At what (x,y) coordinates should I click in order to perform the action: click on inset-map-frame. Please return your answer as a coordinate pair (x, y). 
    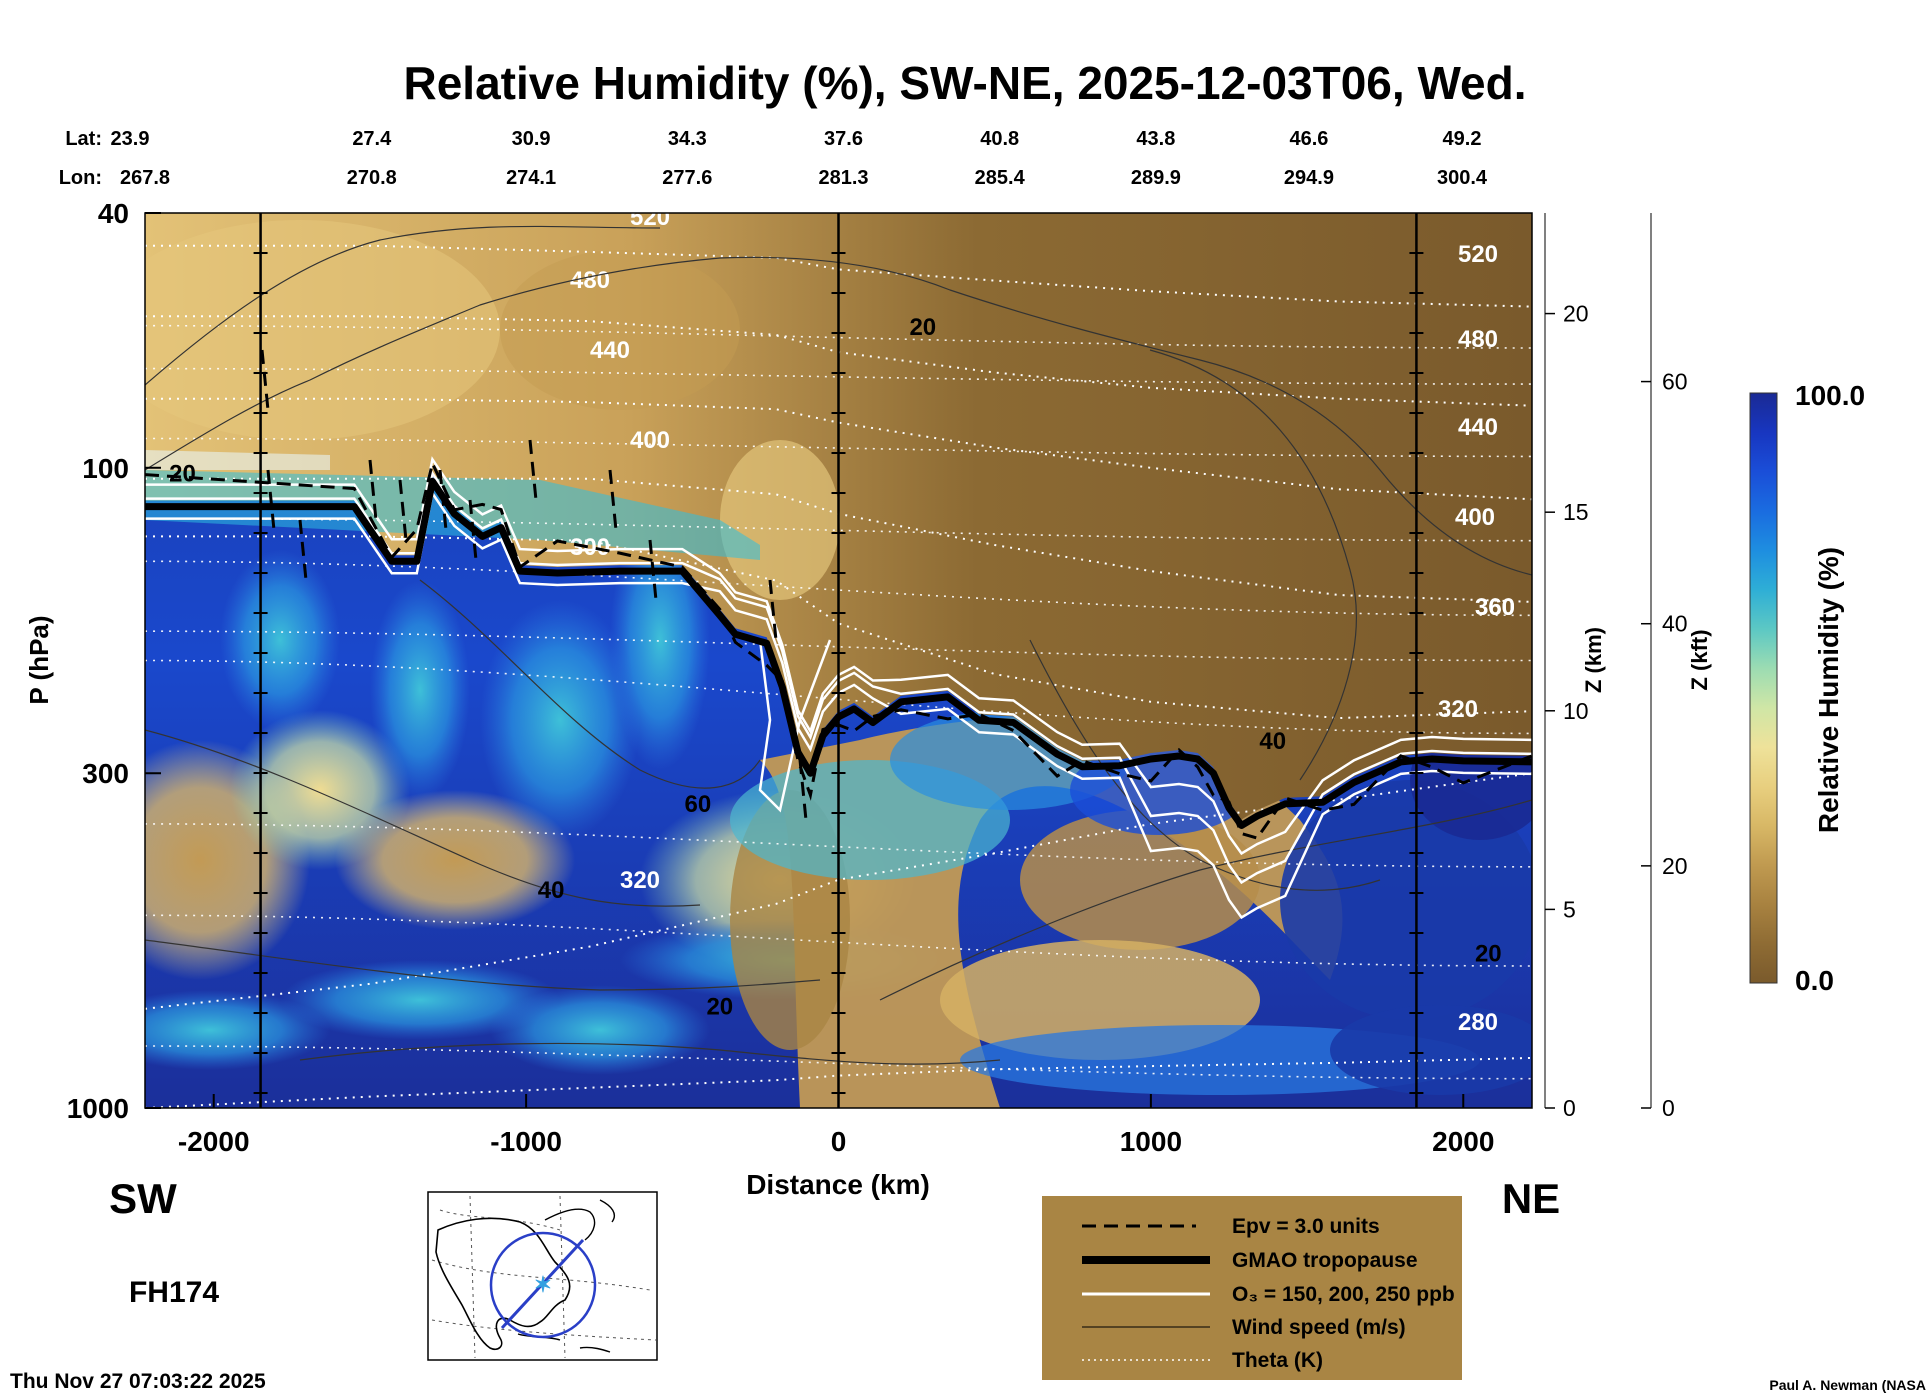
    Looking at the image, I should click on (542, 1276).